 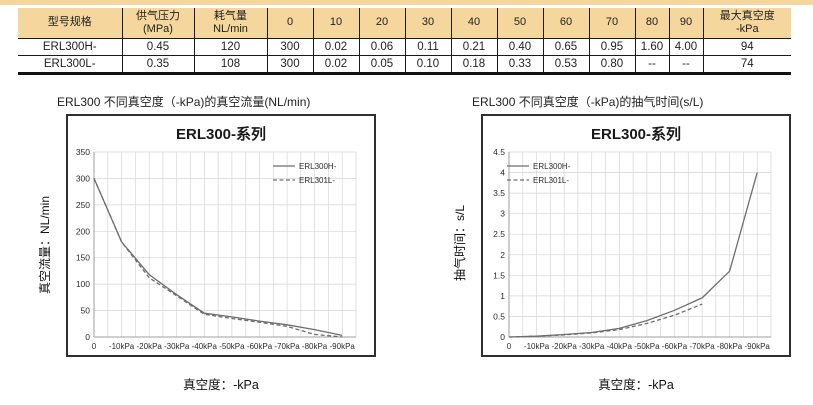 I want to click on data-cell: 0.10, so click(x=427, y=64).